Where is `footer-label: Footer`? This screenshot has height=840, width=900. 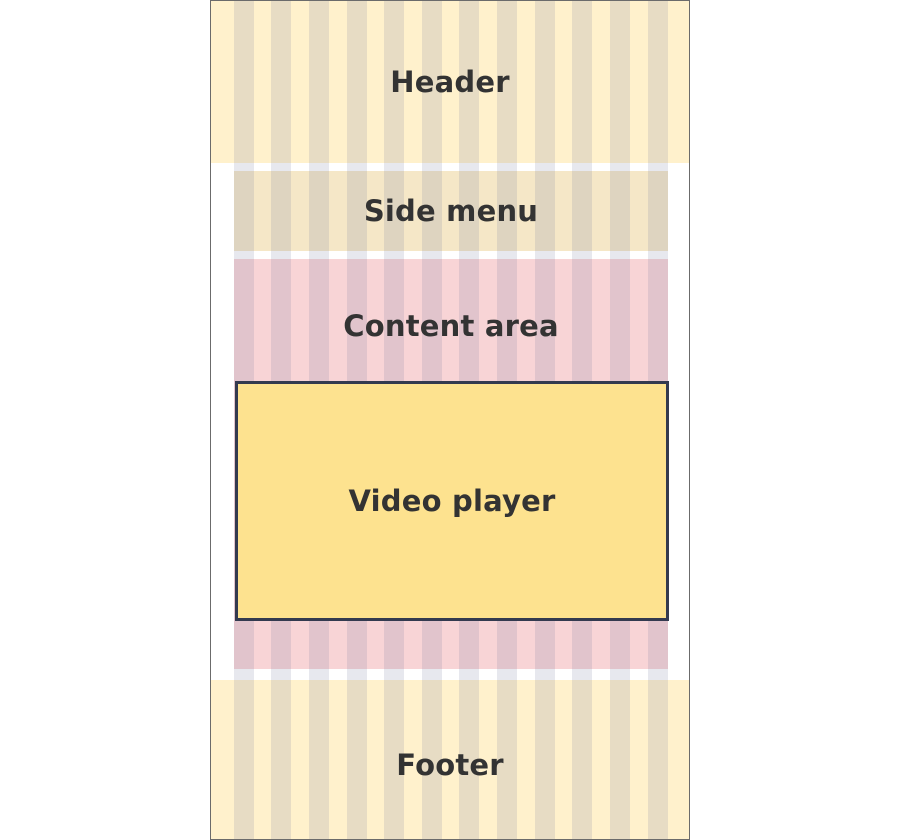
footer-label: Footer is located at coordinates (450, 765).